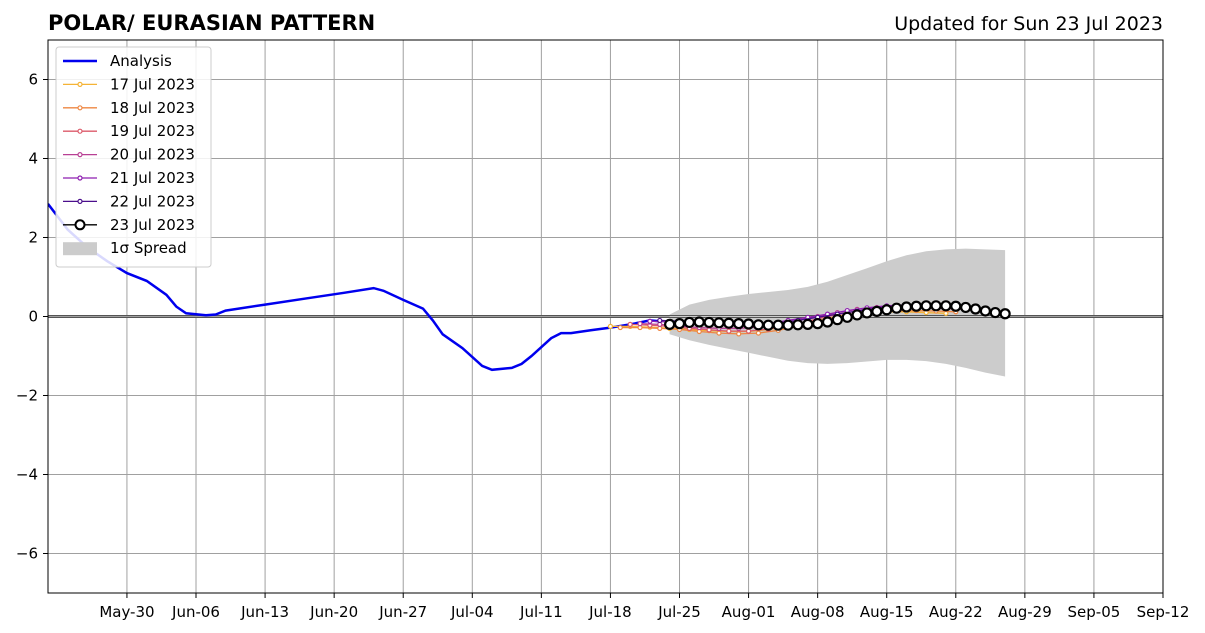 This screenshot has height=633, width=1205. Describe the element at coordinates (27, 396) in the screenshot. I see `y-tick-label: −2` at that location.